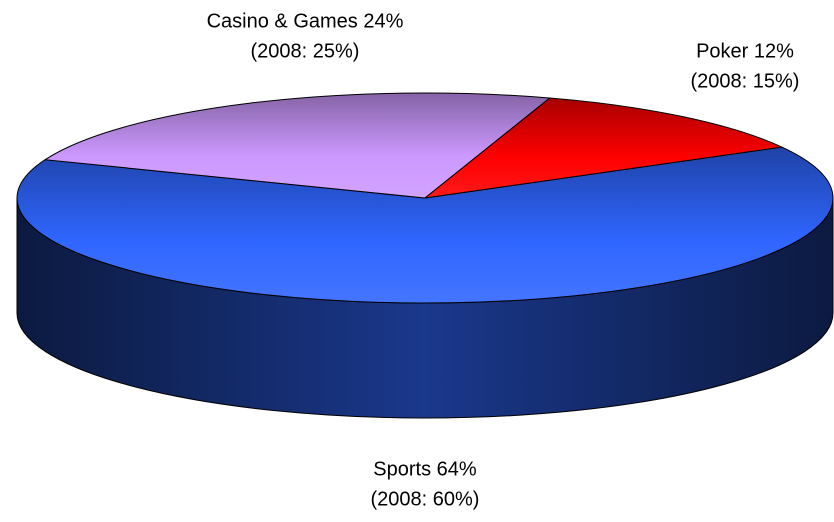 The image size is (834, 522). Describe the element at coordinates (745, 81) in the screenshot. I see `prior-label: (2008: 15%)` at that location.